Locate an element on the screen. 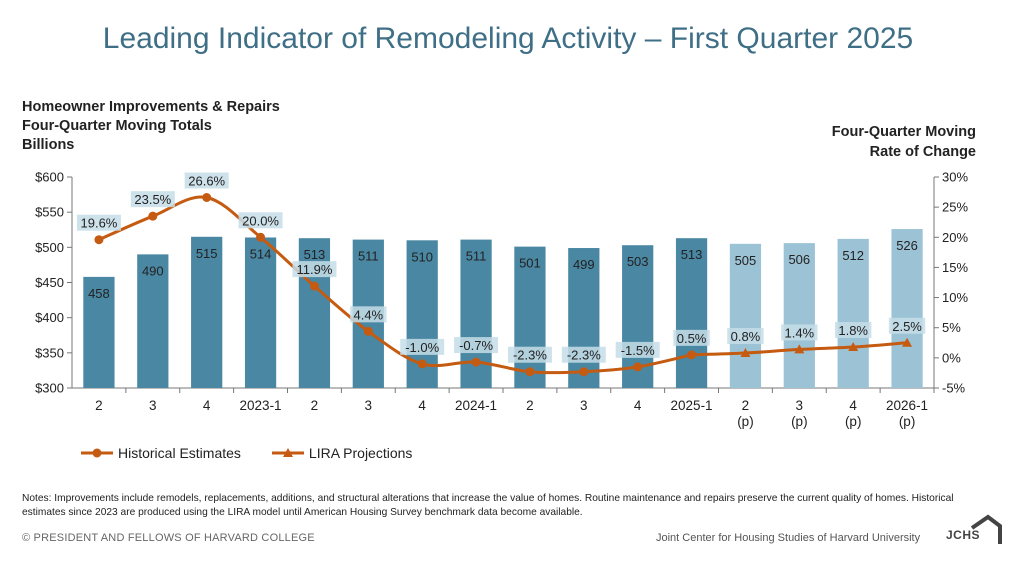  rate-label: -1.0% is located at coordinates (422, 347).